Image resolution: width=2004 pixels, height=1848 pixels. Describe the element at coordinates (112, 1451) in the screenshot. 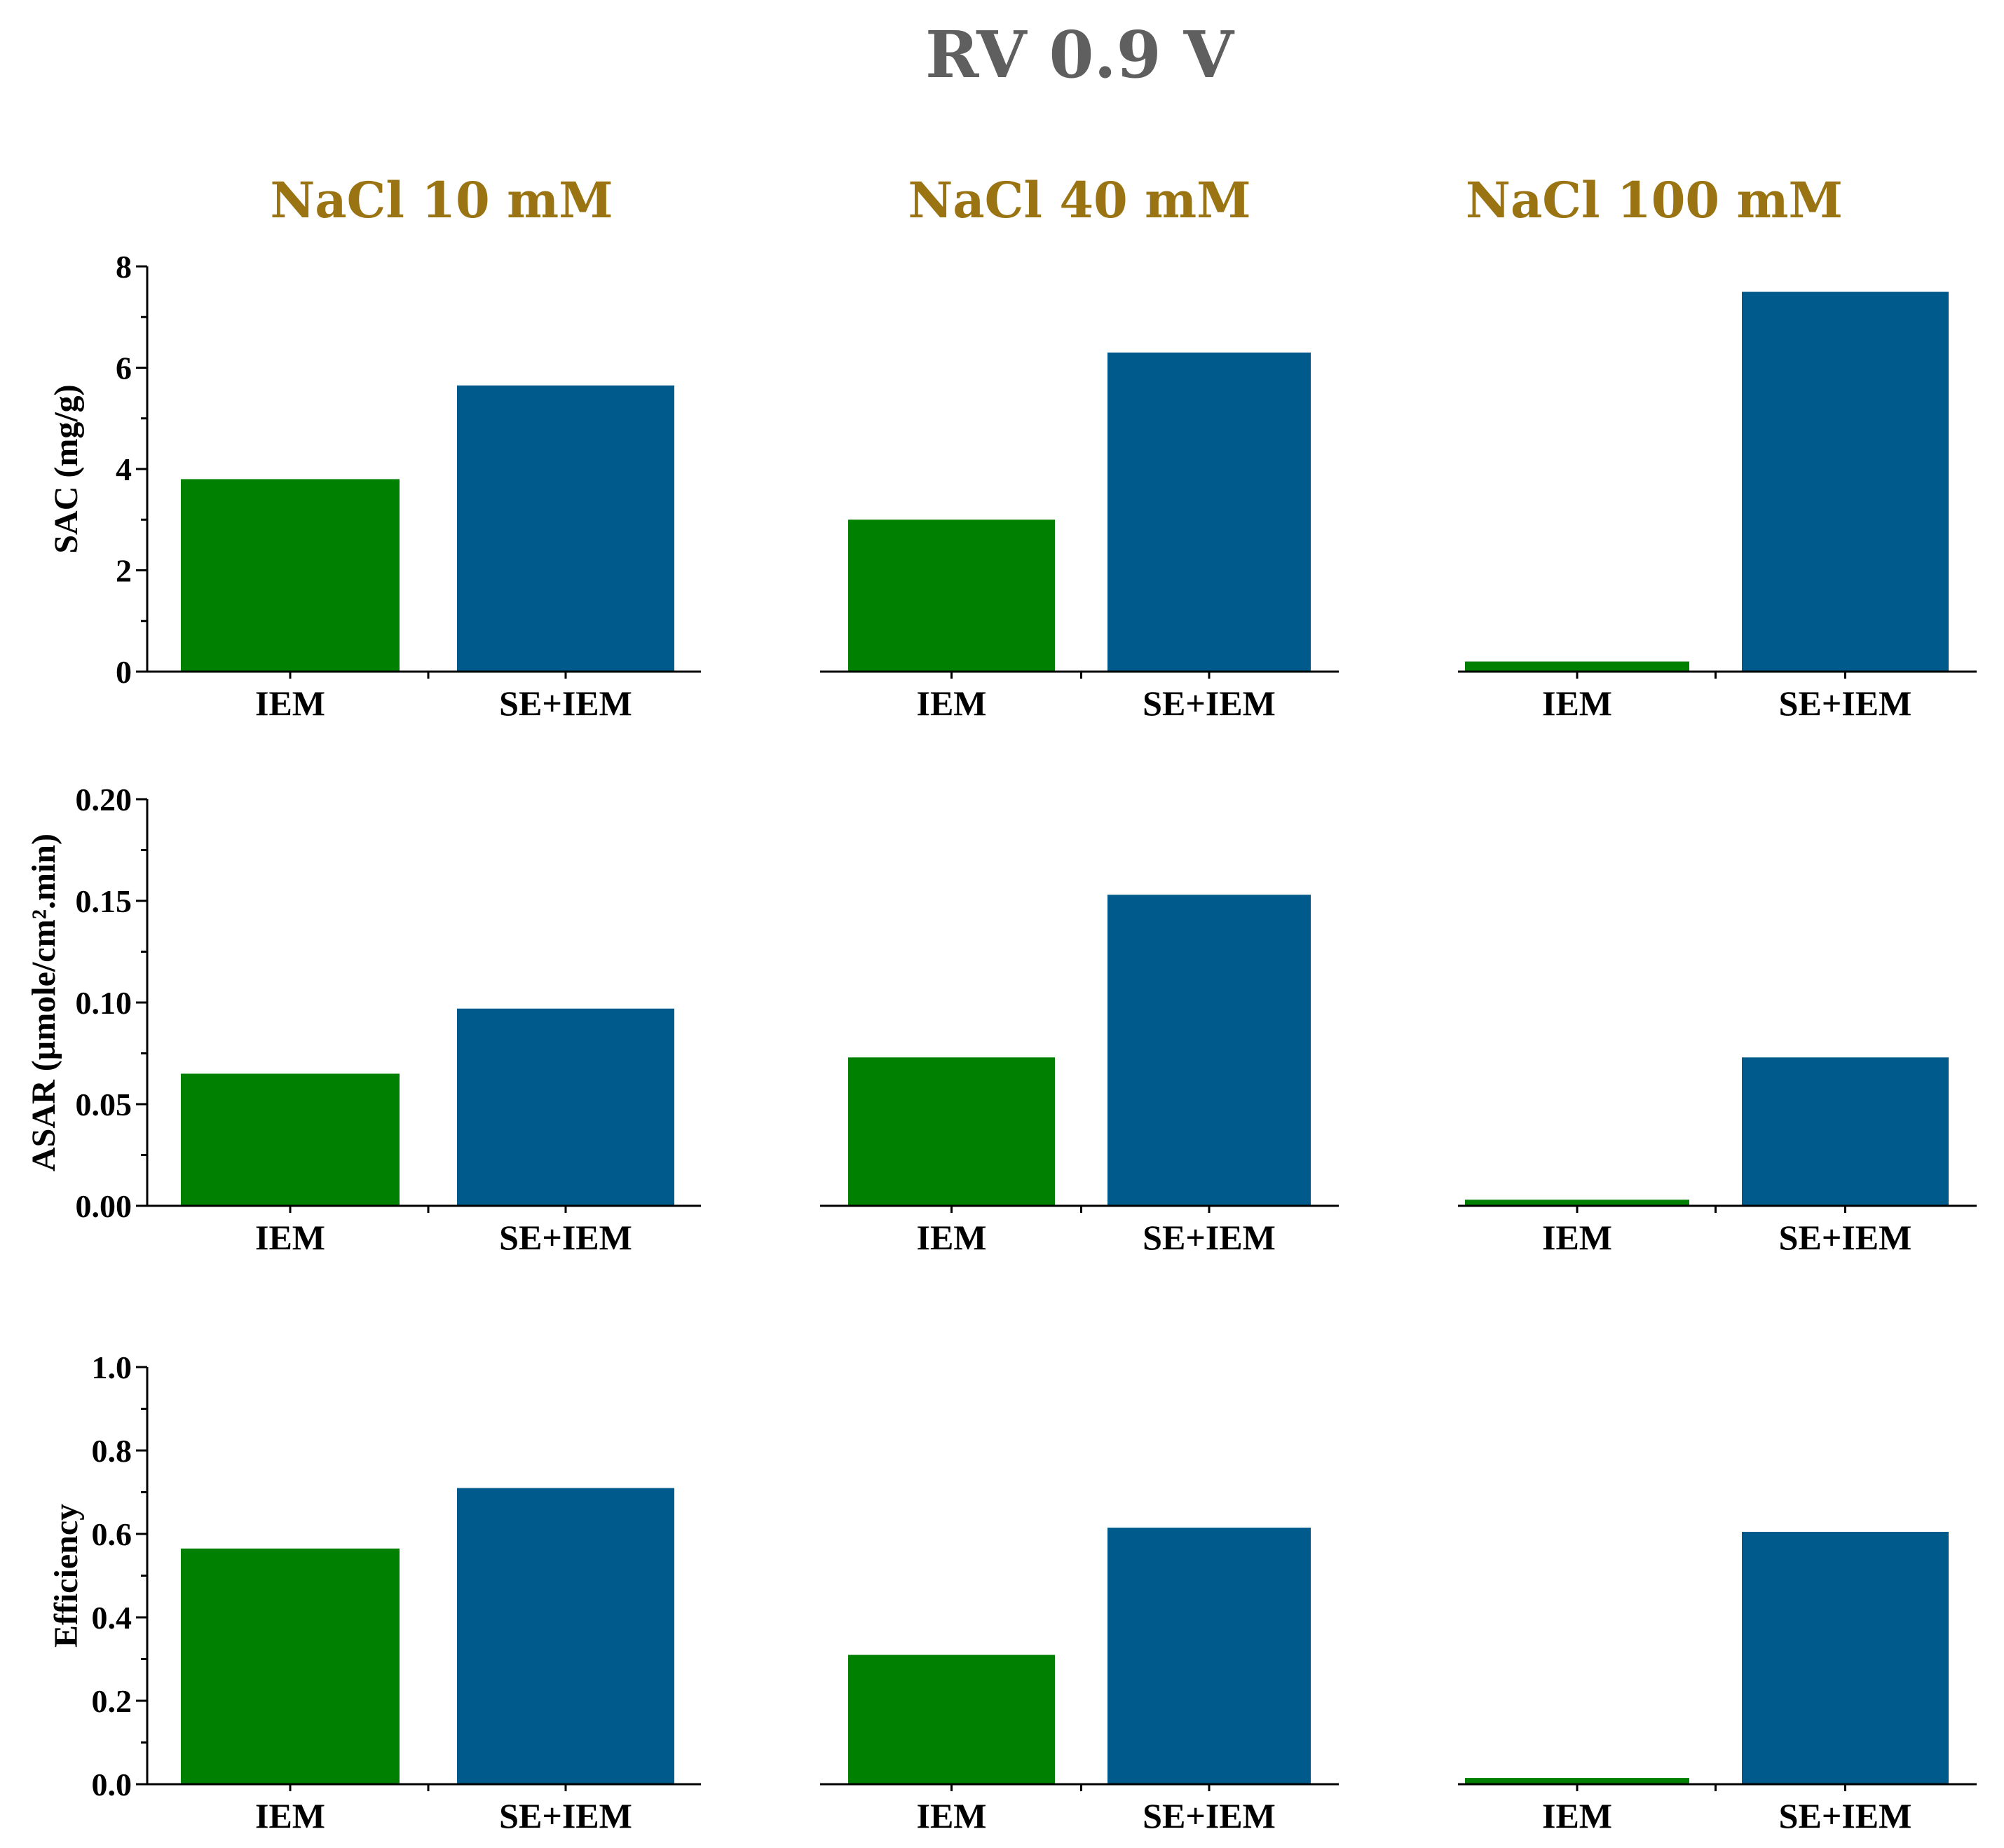

I see `y-tick-label: 0.8` at that location.